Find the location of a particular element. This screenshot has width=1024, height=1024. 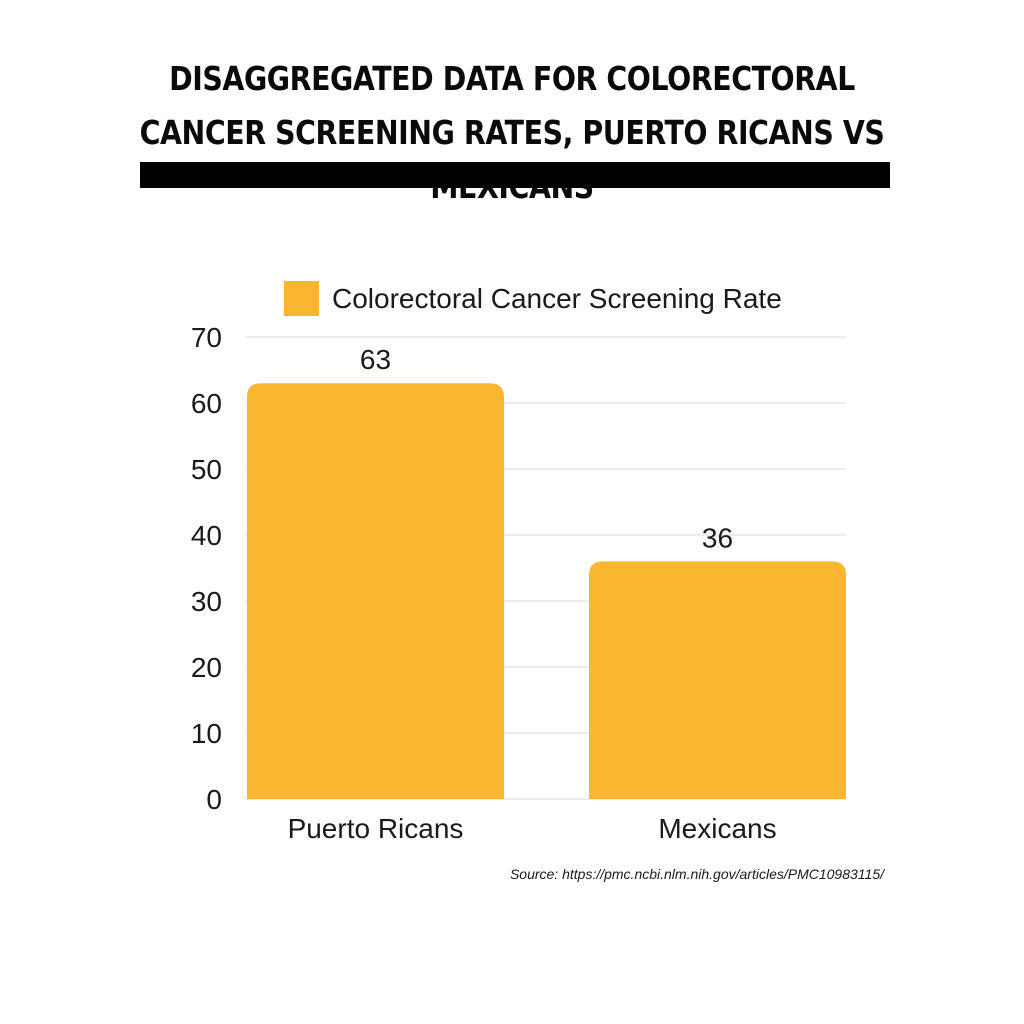

x-category-label: Mexicans is located at coordinates (717, 828).